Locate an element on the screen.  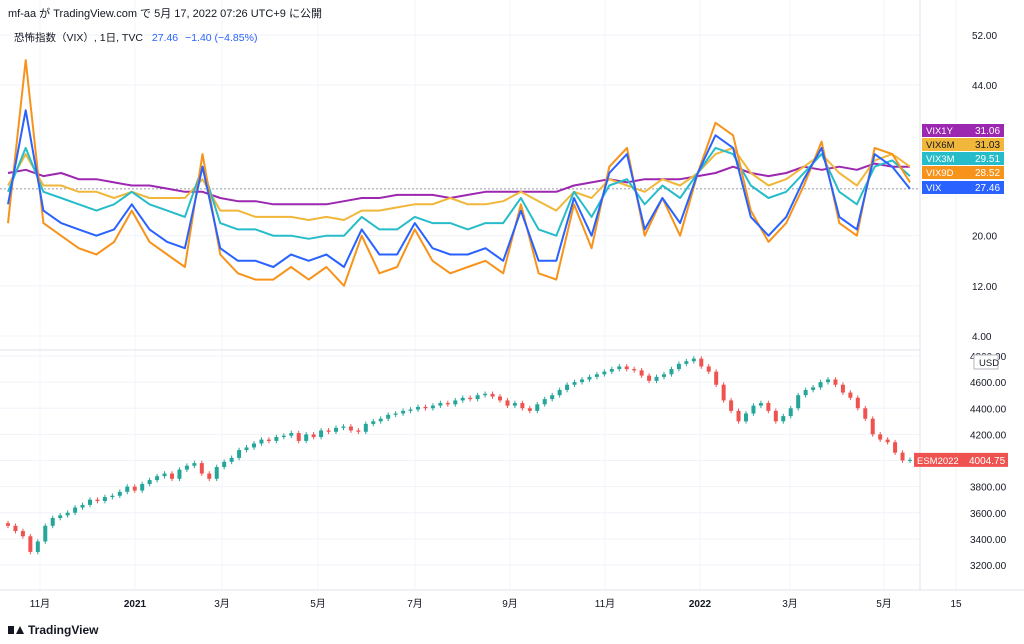
change-value: −1.40 (−4.85%) is located at coordinates (221, 38).